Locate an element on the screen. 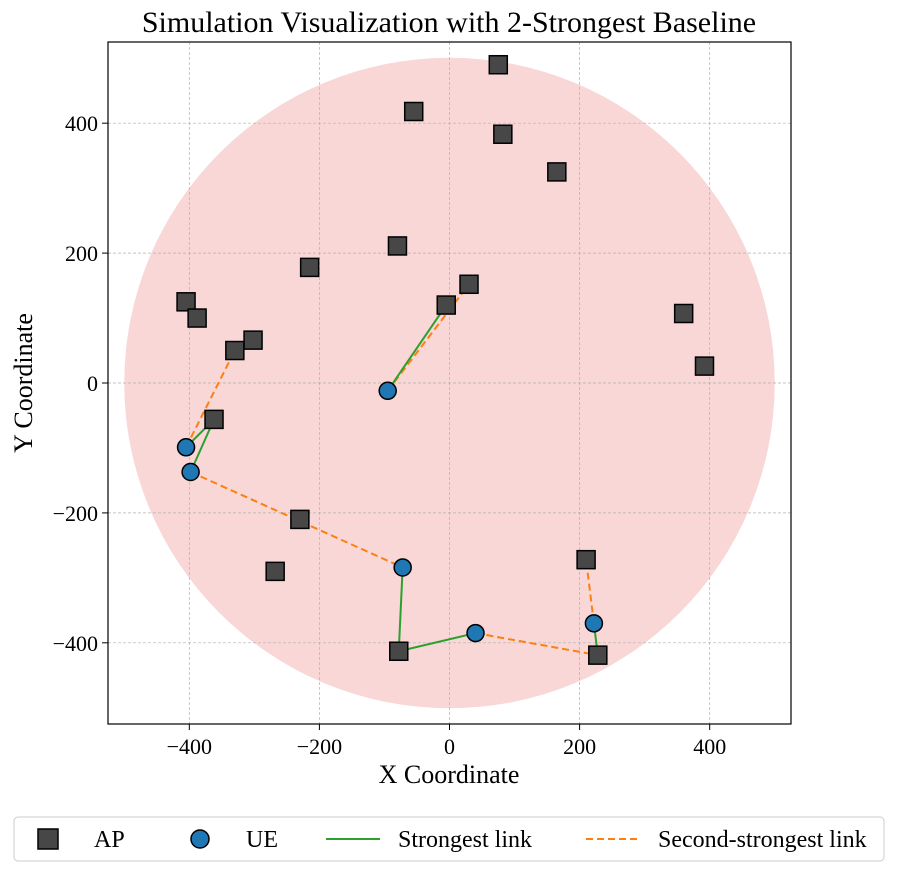 This screenshot has height=873, width=897. legend-ap-label: AP is located at coordinates (109, 840).